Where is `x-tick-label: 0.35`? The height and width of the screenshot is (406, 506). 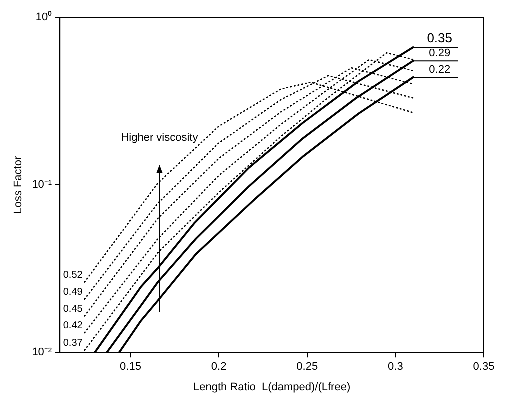
x-tick-label: 0.35 is located at coordinates (484, 367).